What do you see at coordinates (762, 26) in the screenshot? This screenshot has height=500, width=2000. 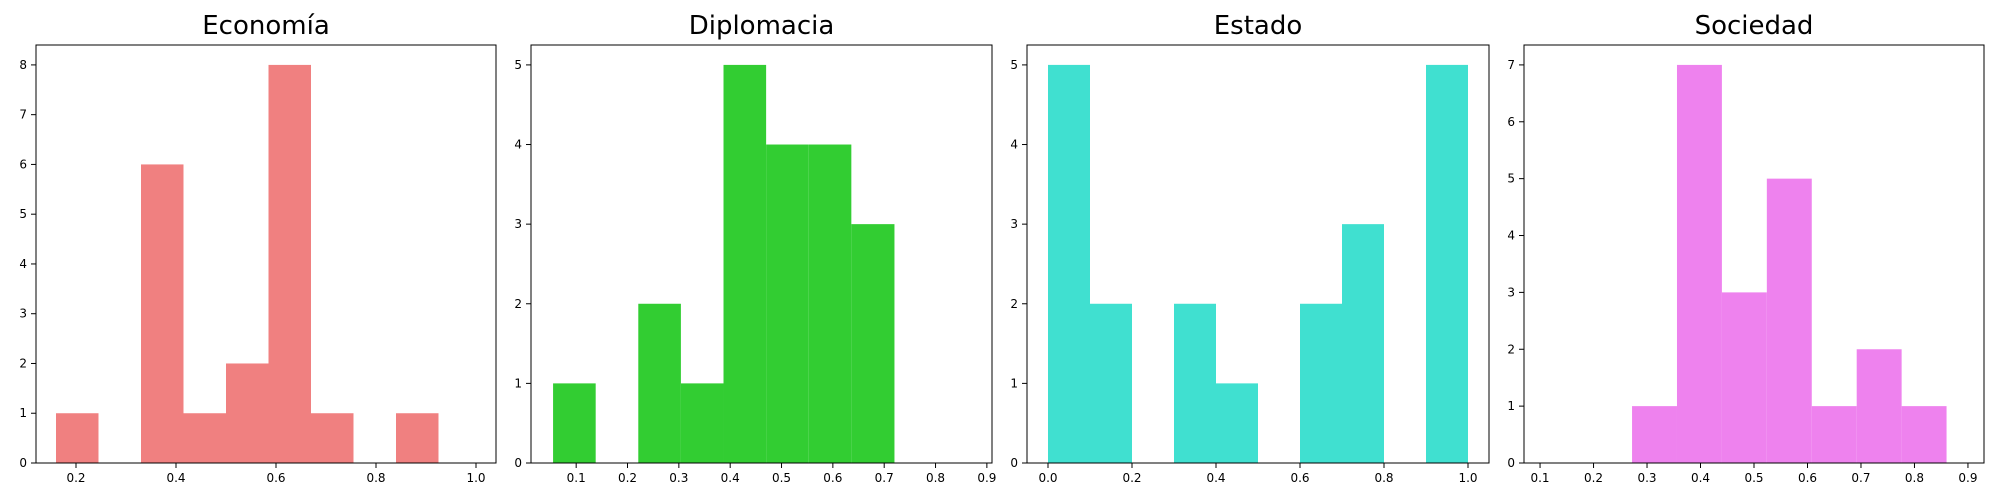 I see `chart-title: Diplomacia` at bounding box center [762, 26].